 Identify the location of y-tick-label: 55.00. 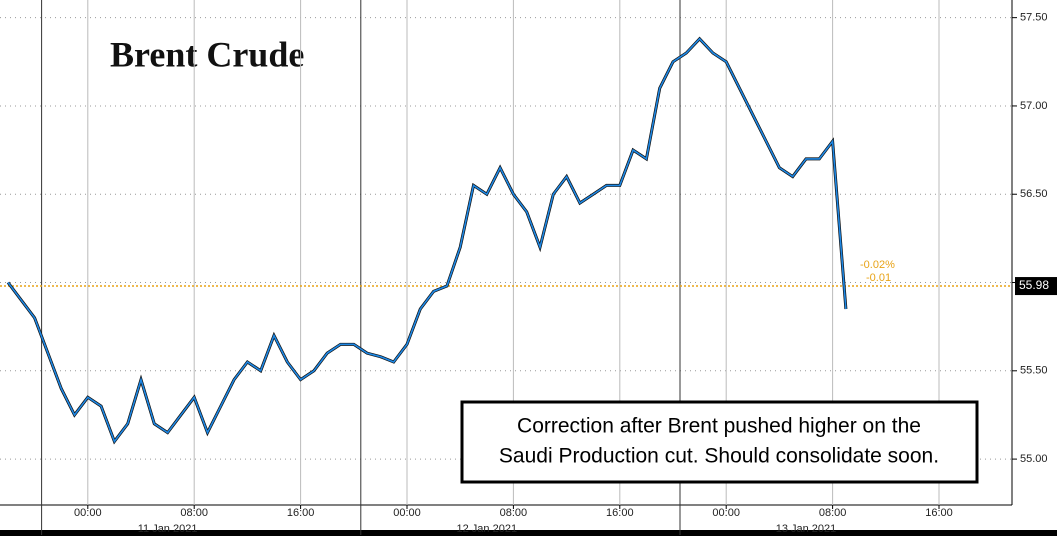
(1034, 459).